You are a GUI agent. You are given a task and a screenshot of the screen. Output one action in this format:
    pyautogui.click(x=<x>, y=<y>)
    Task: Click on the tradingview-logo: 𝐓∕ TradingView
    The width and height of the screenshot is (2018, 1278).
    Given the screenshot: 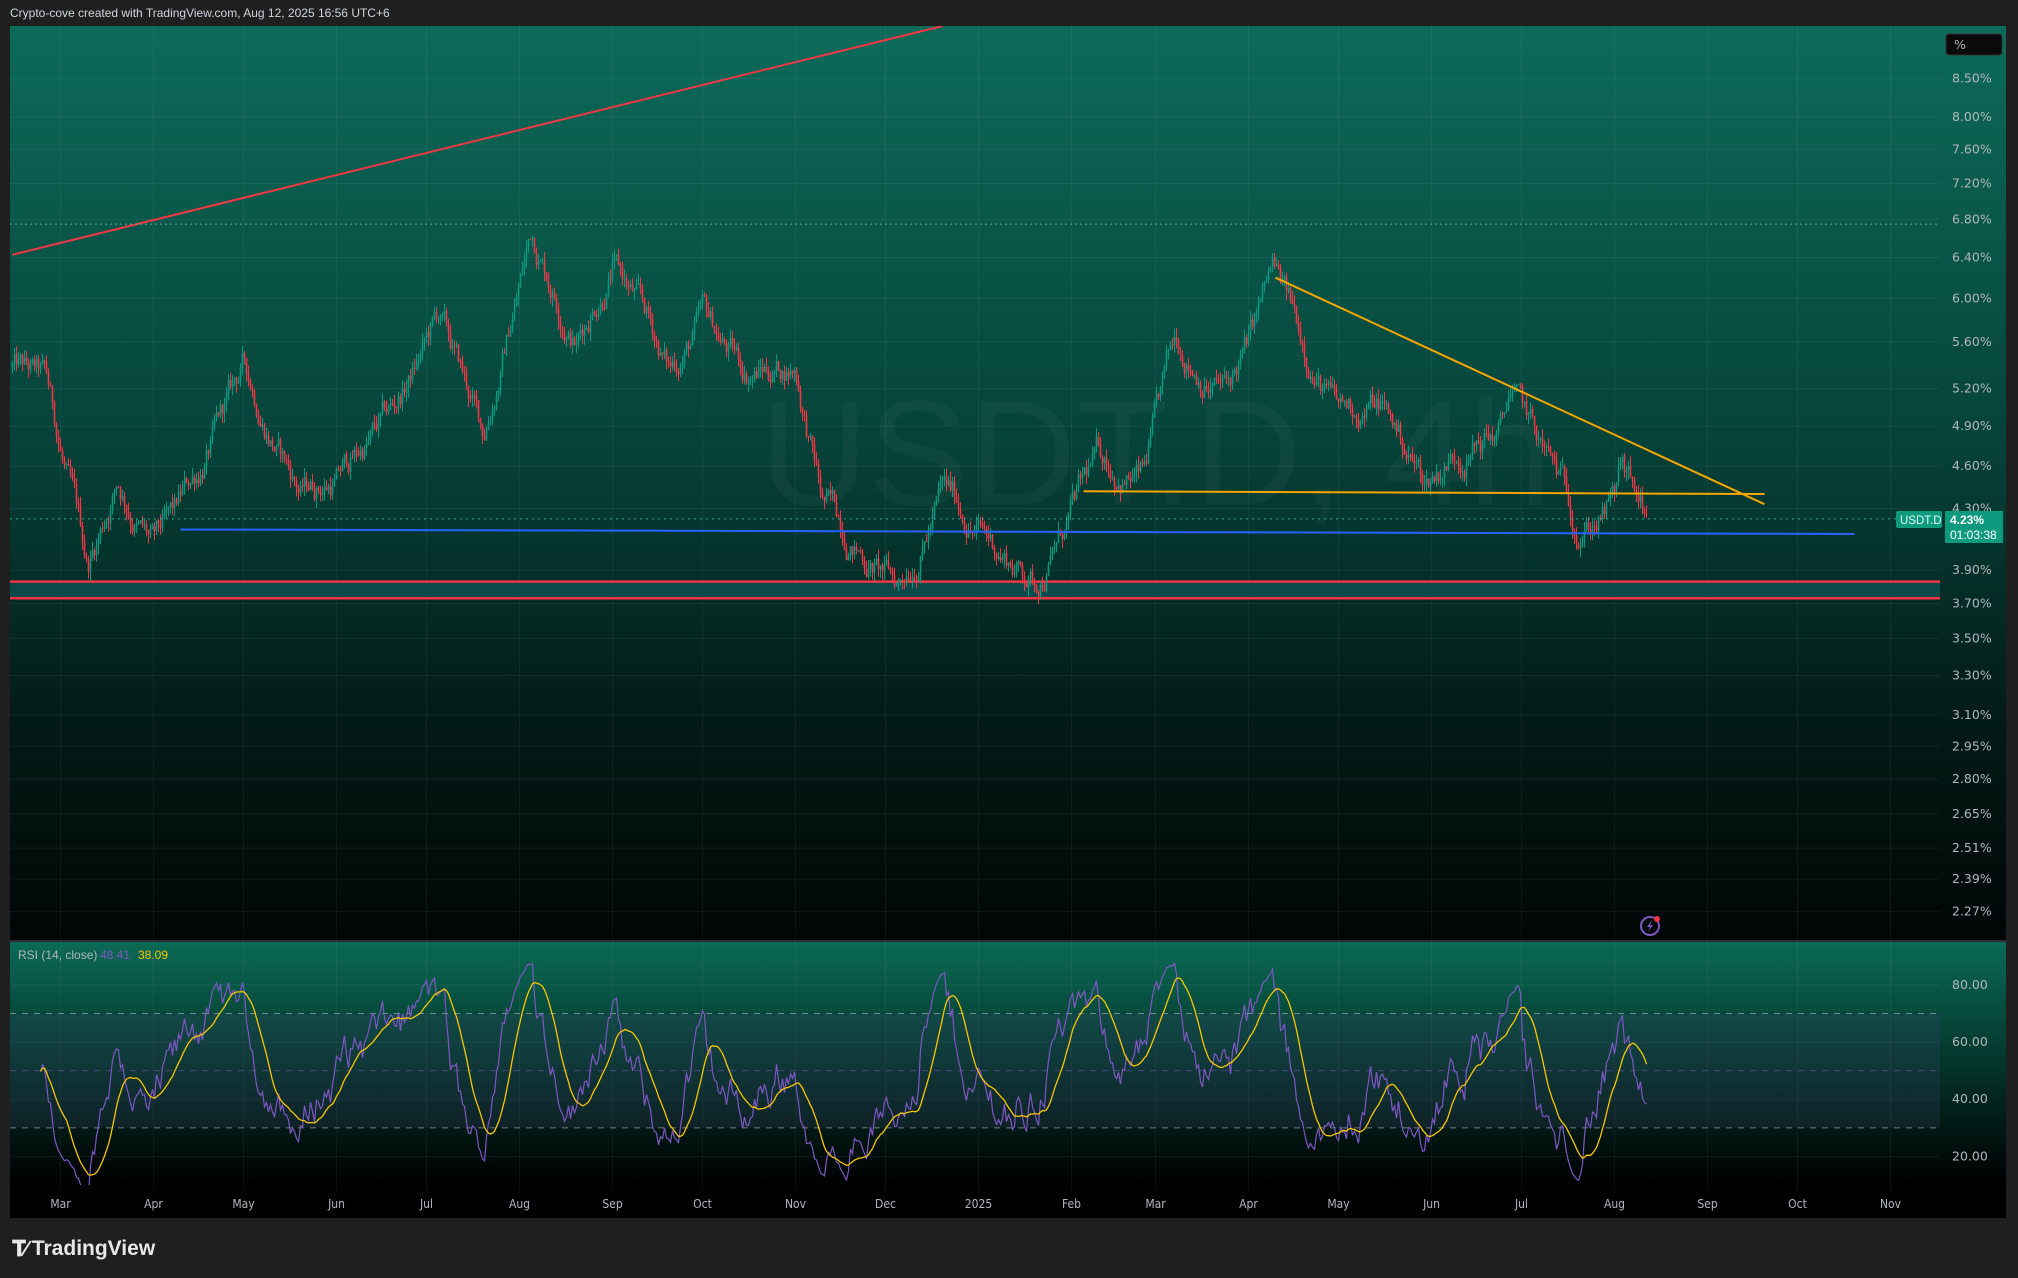 What is the action you would take?
    pyautogui.click(x=83, y=1249)
    